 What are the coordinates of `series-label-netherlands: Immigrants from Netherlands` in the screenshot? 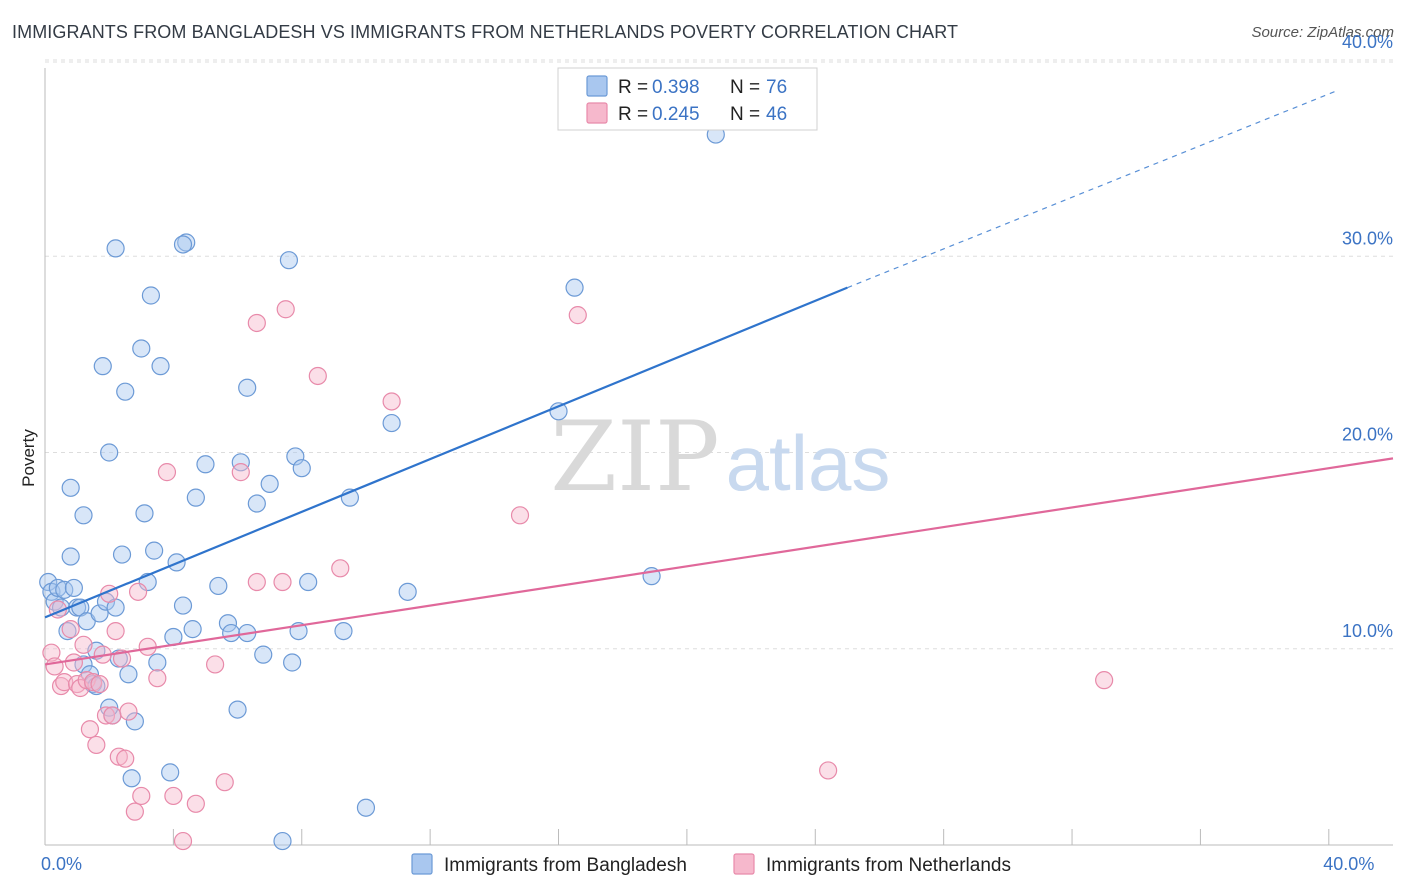 It's located at (888, 865).